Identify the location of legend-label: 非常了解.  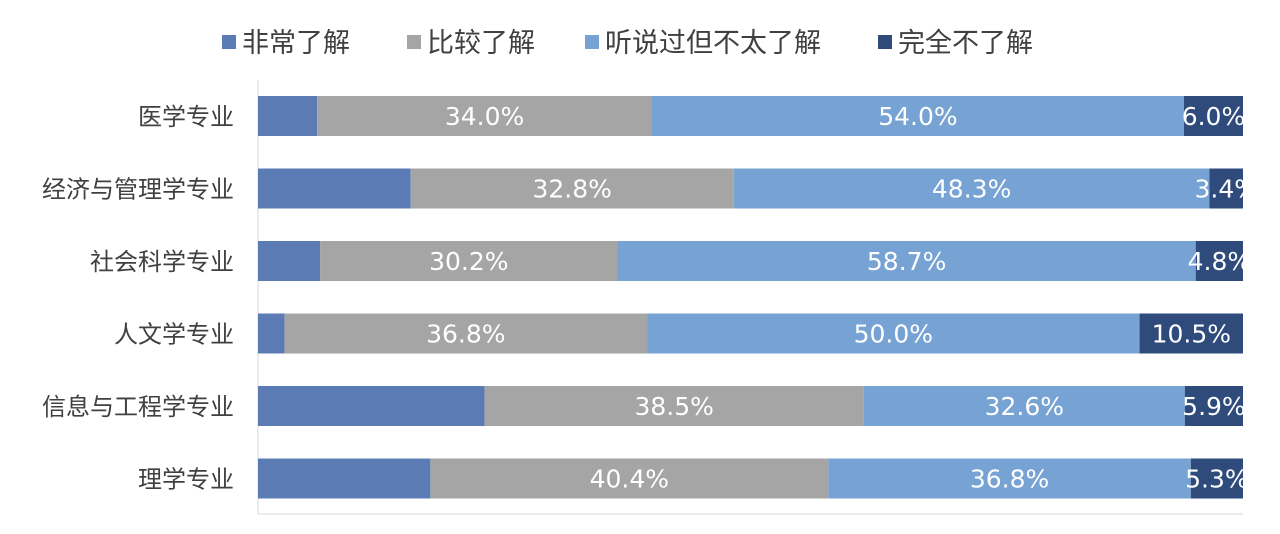
(296, 43).